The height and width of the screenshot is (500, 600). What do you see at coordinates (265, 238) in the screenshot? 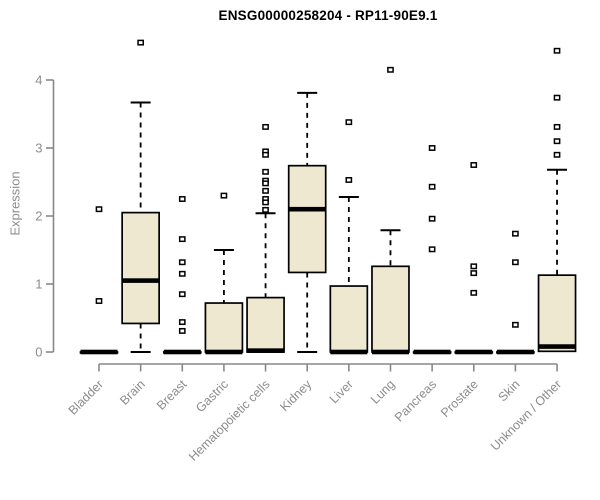
I see `box-group-hematopoietic-cells` at bounding box center [265, 238].